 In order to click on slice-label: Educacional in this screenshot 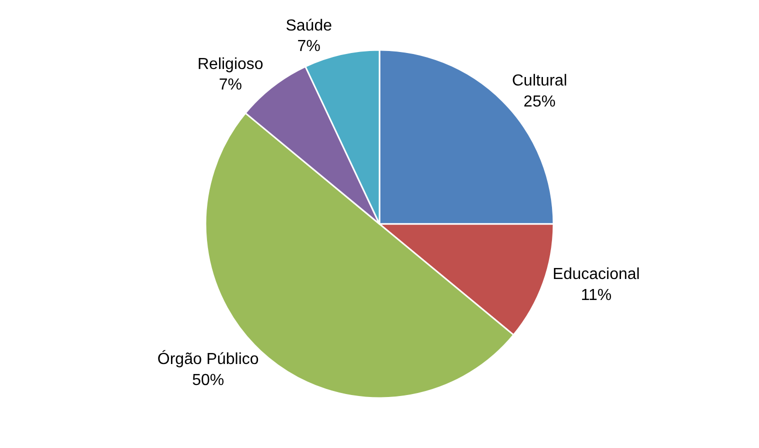, I will do `click(596, 275)`.